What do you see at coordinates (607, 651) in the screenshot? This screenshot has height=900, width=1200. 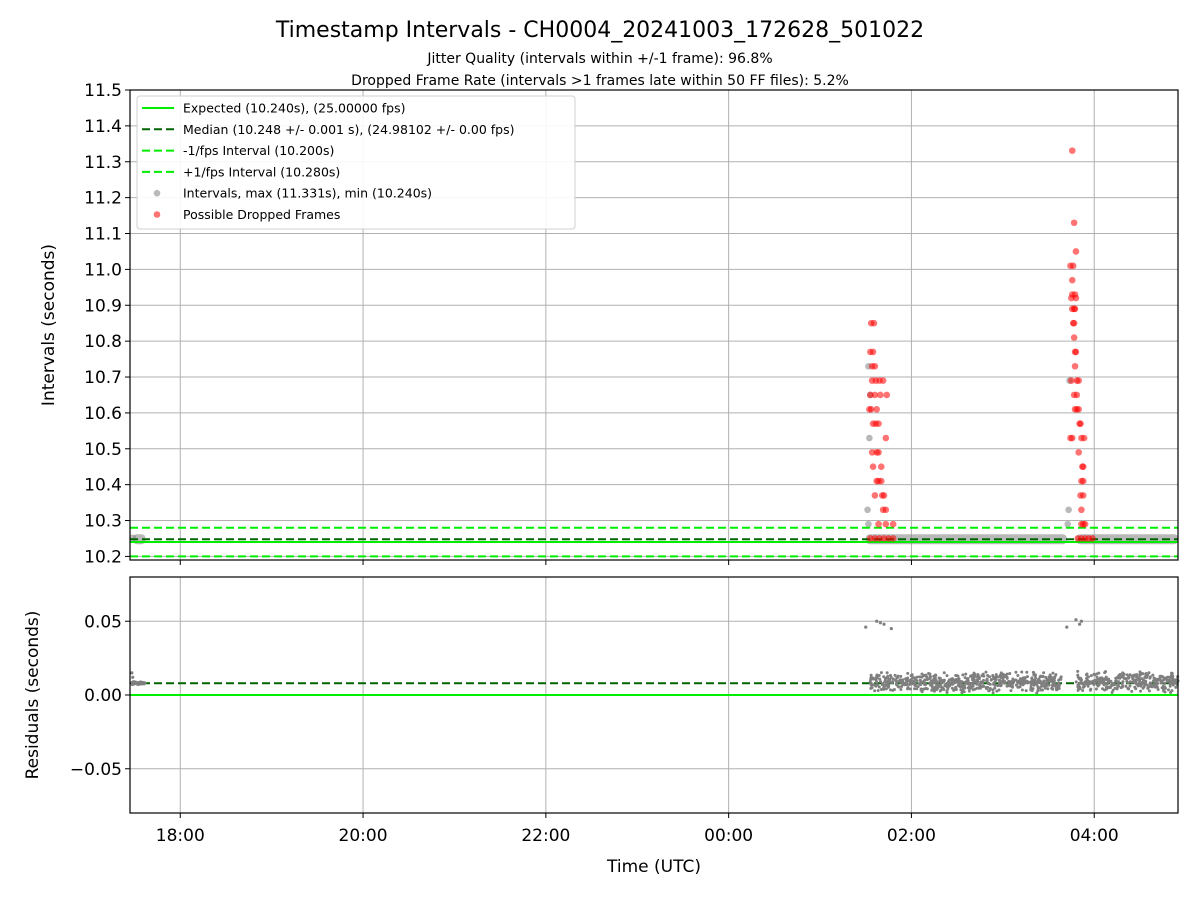 I see `residuals-points` at bounding box center [607, 651].